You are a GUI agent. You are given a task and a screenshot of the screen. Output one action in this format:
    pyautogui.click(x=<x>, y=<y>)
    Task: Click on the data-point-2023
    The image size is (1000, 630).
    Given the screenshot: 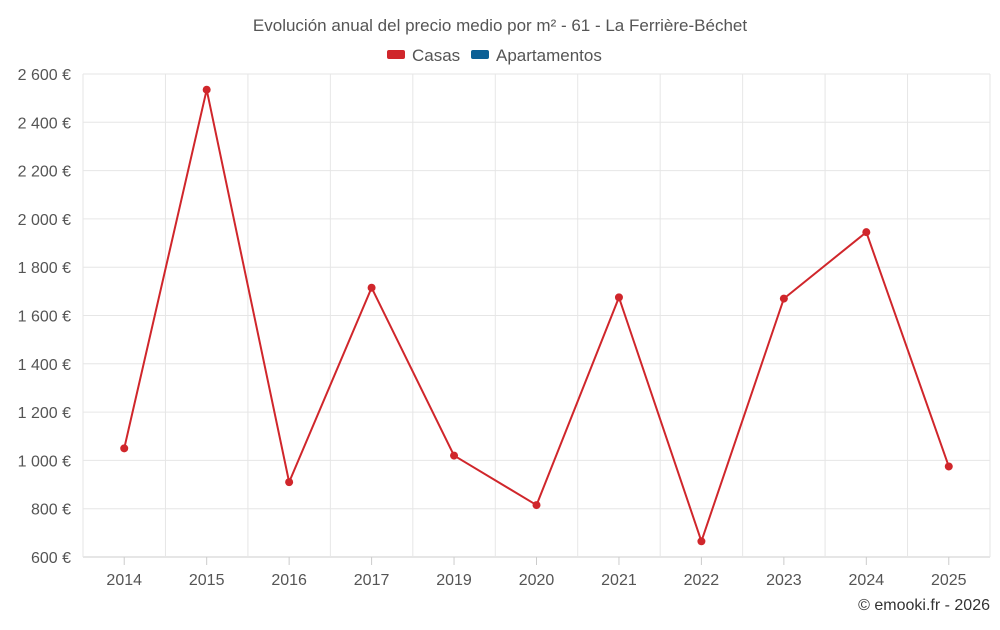 What is the action you would take?
    pyautogui.click(x=783, y=298)
    